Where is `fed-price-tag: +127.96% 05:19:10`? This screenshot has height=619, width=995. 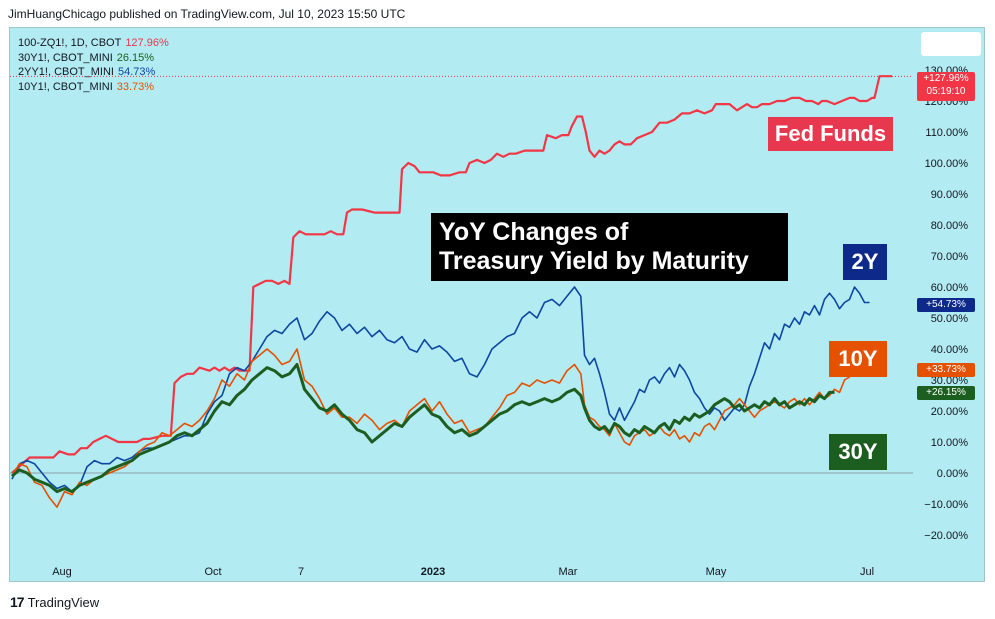 fed-price-tag: +127.96% 05:19:10 is located at coordinates (946, 86).